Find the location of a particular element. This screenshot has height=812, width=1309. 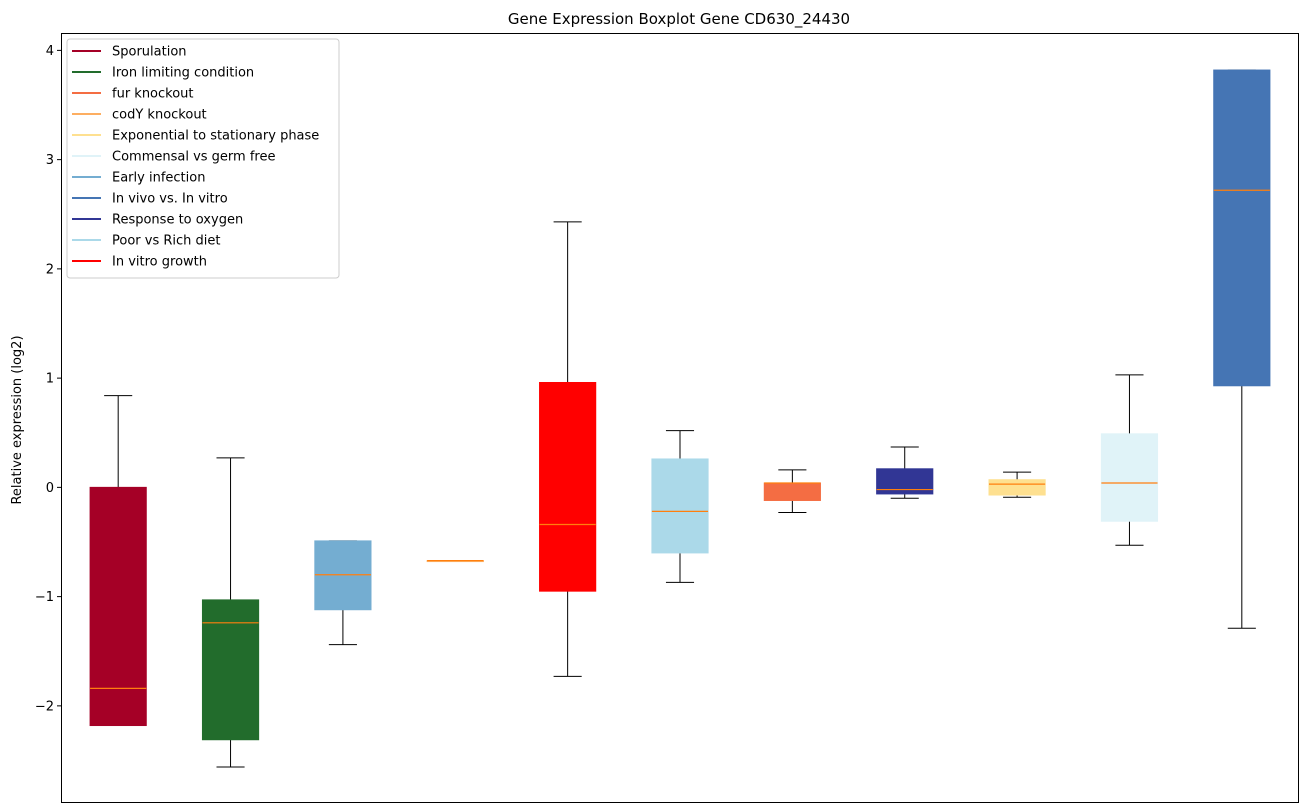

y-tick-label: 1 is located at coordinates (50, 379).